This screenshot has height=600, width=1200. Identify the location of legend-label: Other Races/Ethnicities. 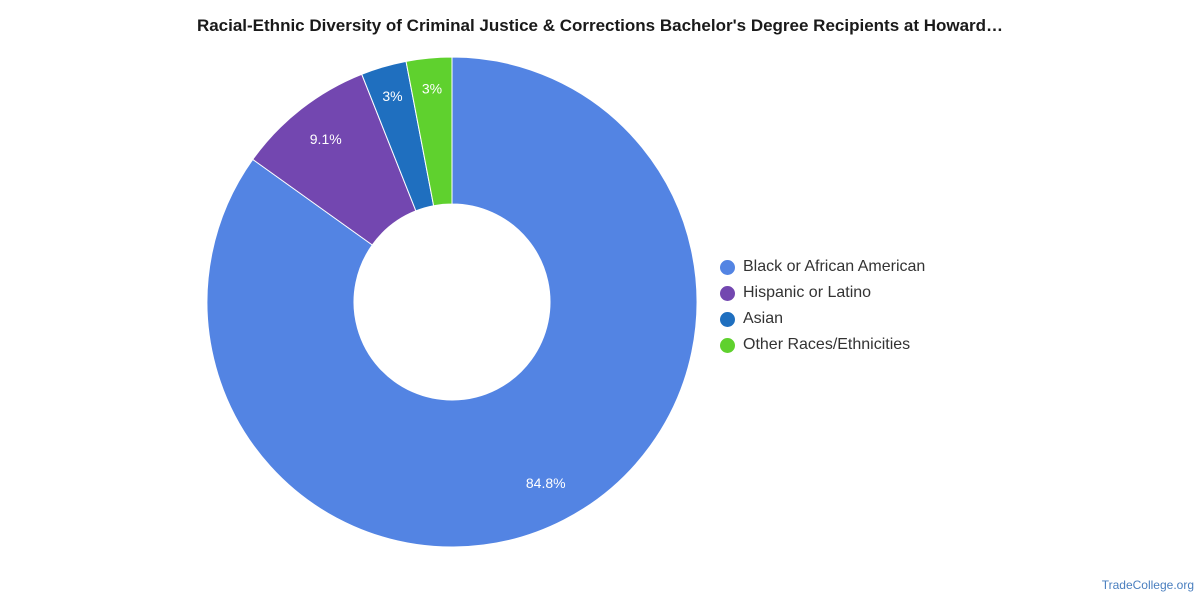
(827, 344).